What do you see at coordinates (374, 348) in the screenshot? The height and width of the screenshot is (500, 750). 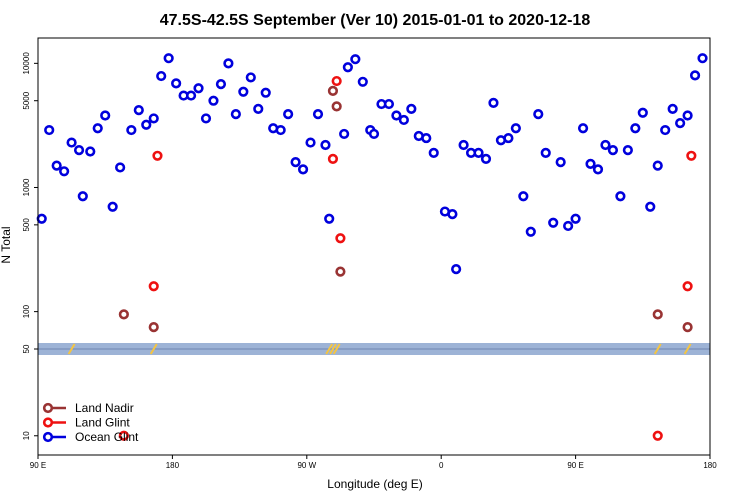 I see `threshold-band-layer` at bounding box center [374, 348].